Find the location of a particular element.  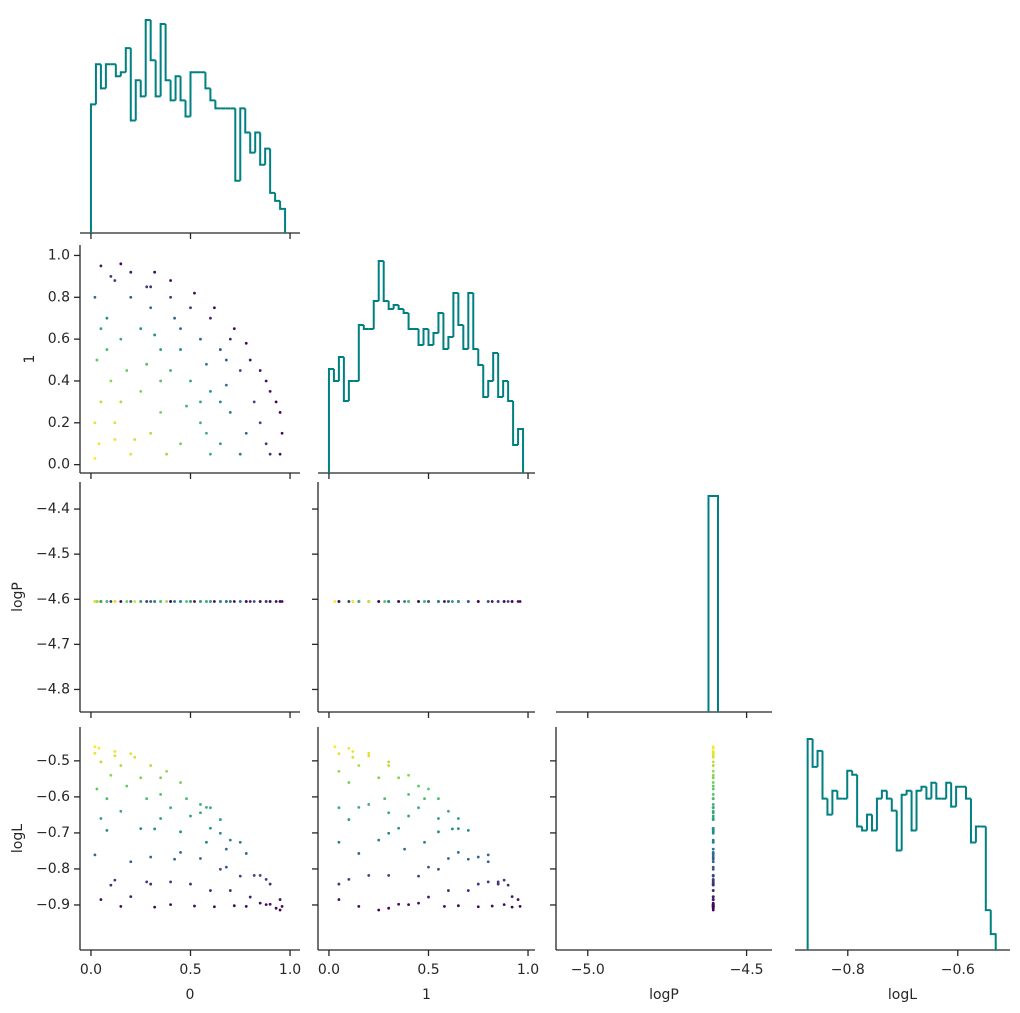

y-tick-label: 1.0 is located at coordinates (59, 255).